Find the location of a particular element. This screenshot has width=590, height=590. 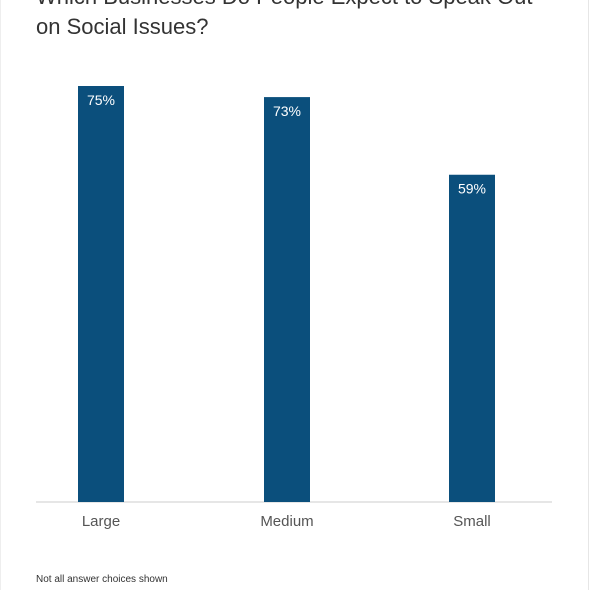

data-label-large: 75% is located at coordinates (101, 100).